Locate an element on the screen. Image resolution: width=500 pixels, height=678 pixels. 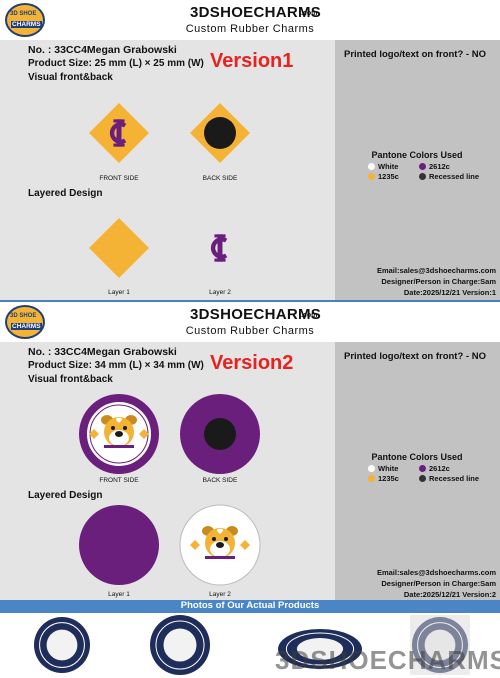
version-label: Version1 is located at coordinates (252, 61).